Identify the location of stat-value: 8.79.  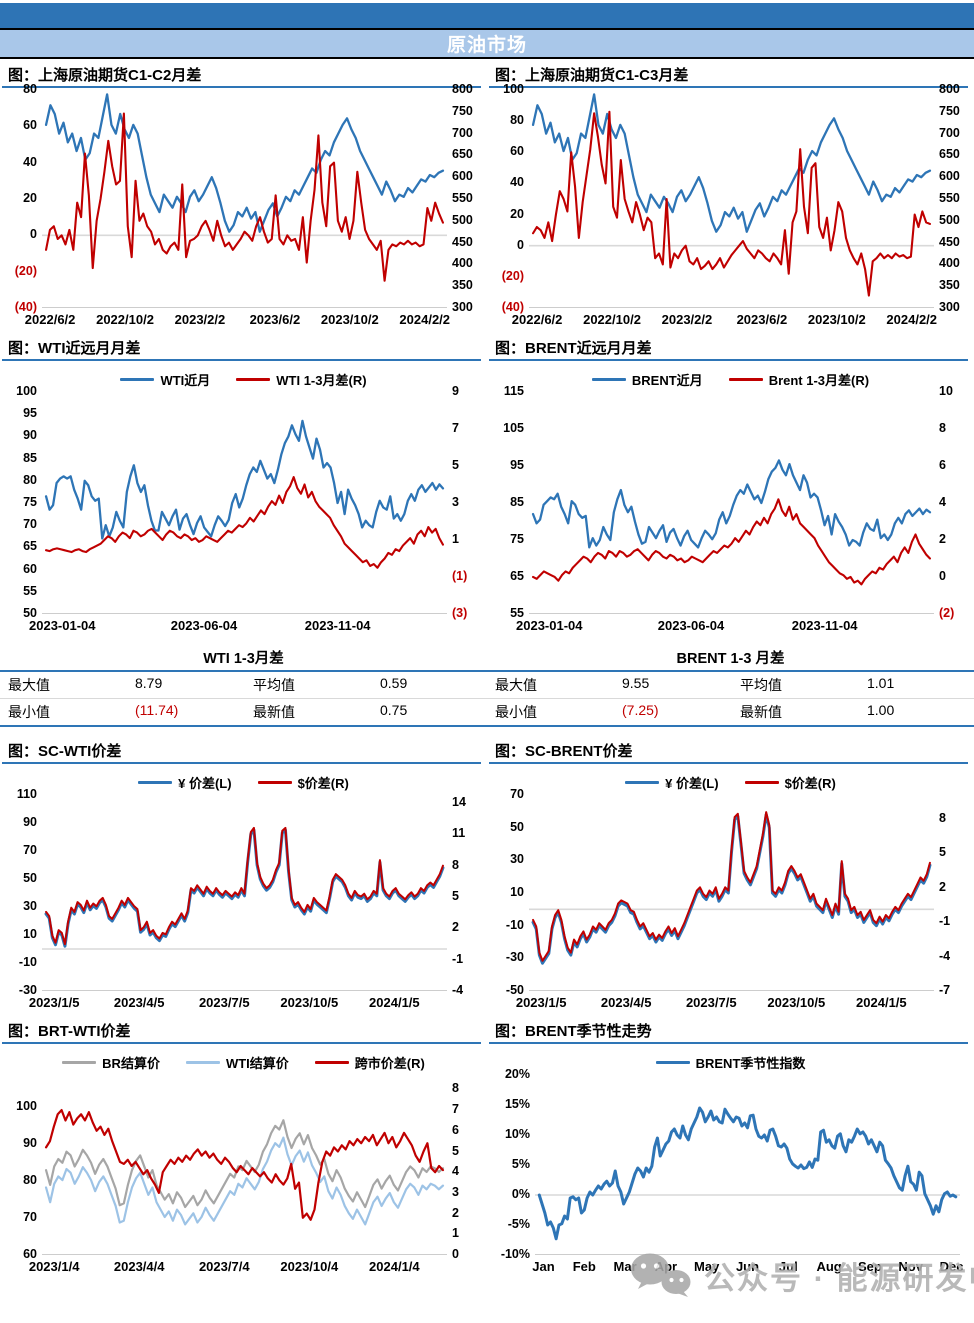
(149, 683).